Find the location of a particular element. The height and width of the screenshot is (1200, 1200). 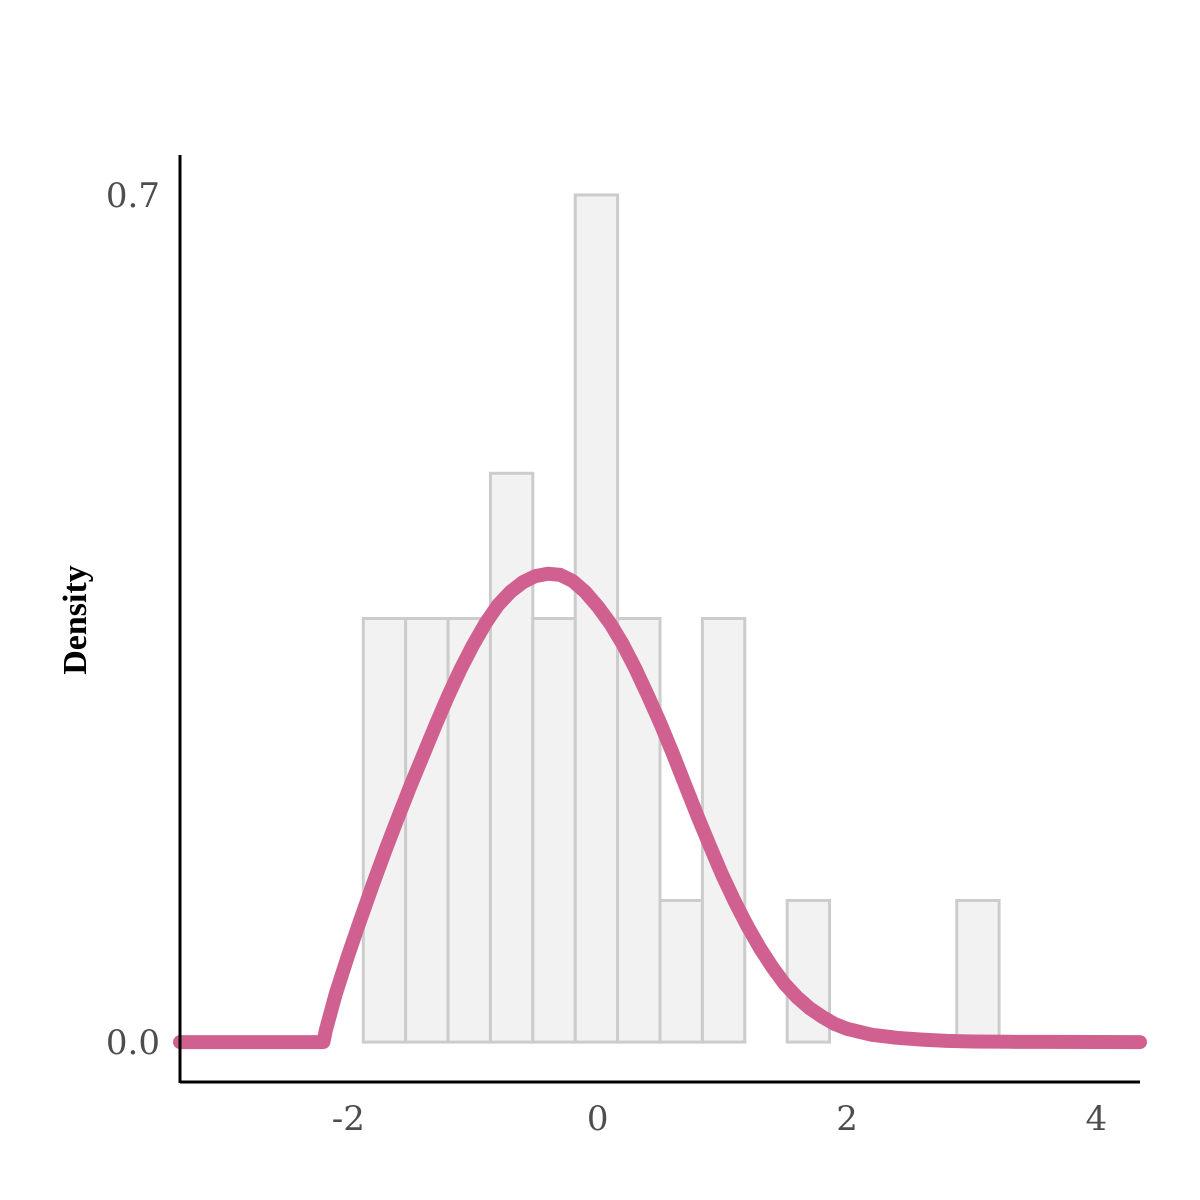

x-tick-labels: -2 0 2 4 is located at coordinates (719, 1119).